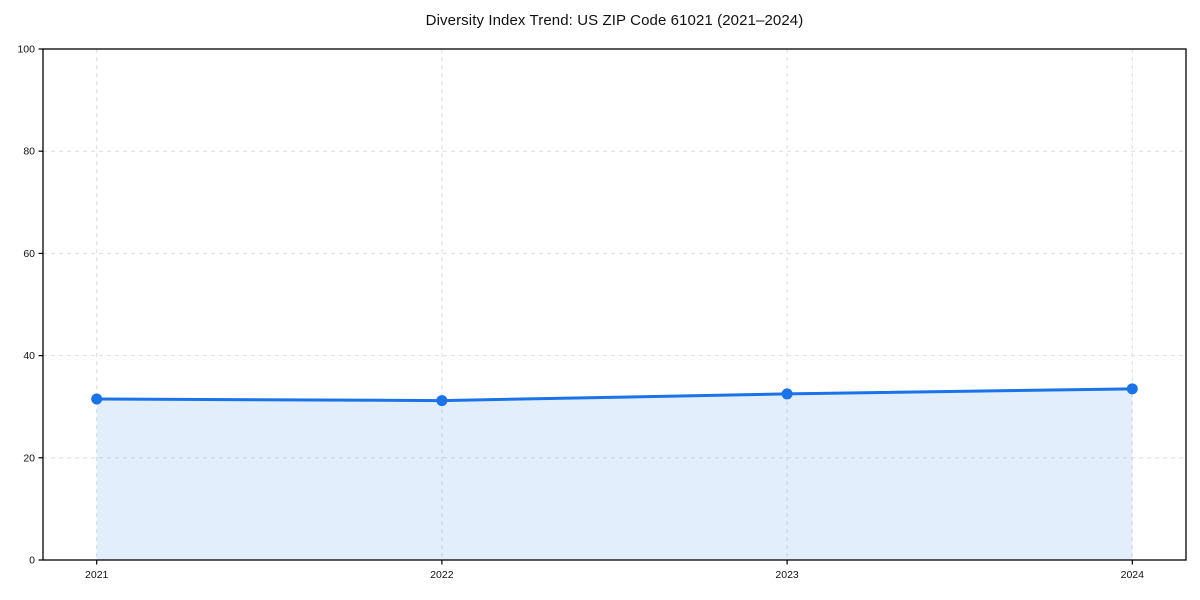 The height and width of the screenshot is (600, 1200). I want to click on y-tick-label-60: 60, so click(29, 254).